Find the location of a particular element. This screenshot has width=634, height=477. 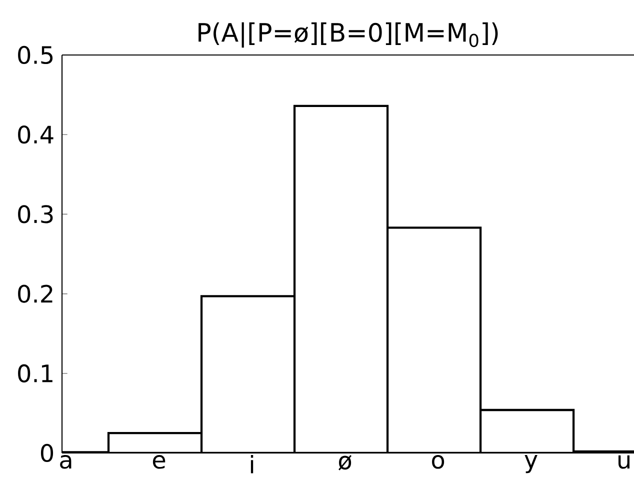

y-tick-label: 0.3 is located at coordinates (35, 214).